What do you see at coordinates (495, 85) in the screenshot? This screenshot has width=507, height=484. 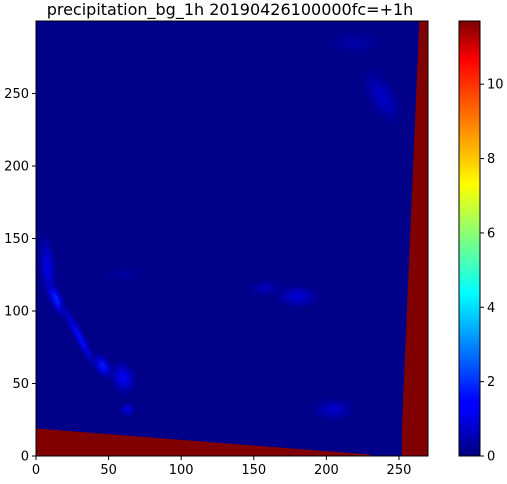 I see `colorbar-tick-label: 10` at bounding box center [495, 85].